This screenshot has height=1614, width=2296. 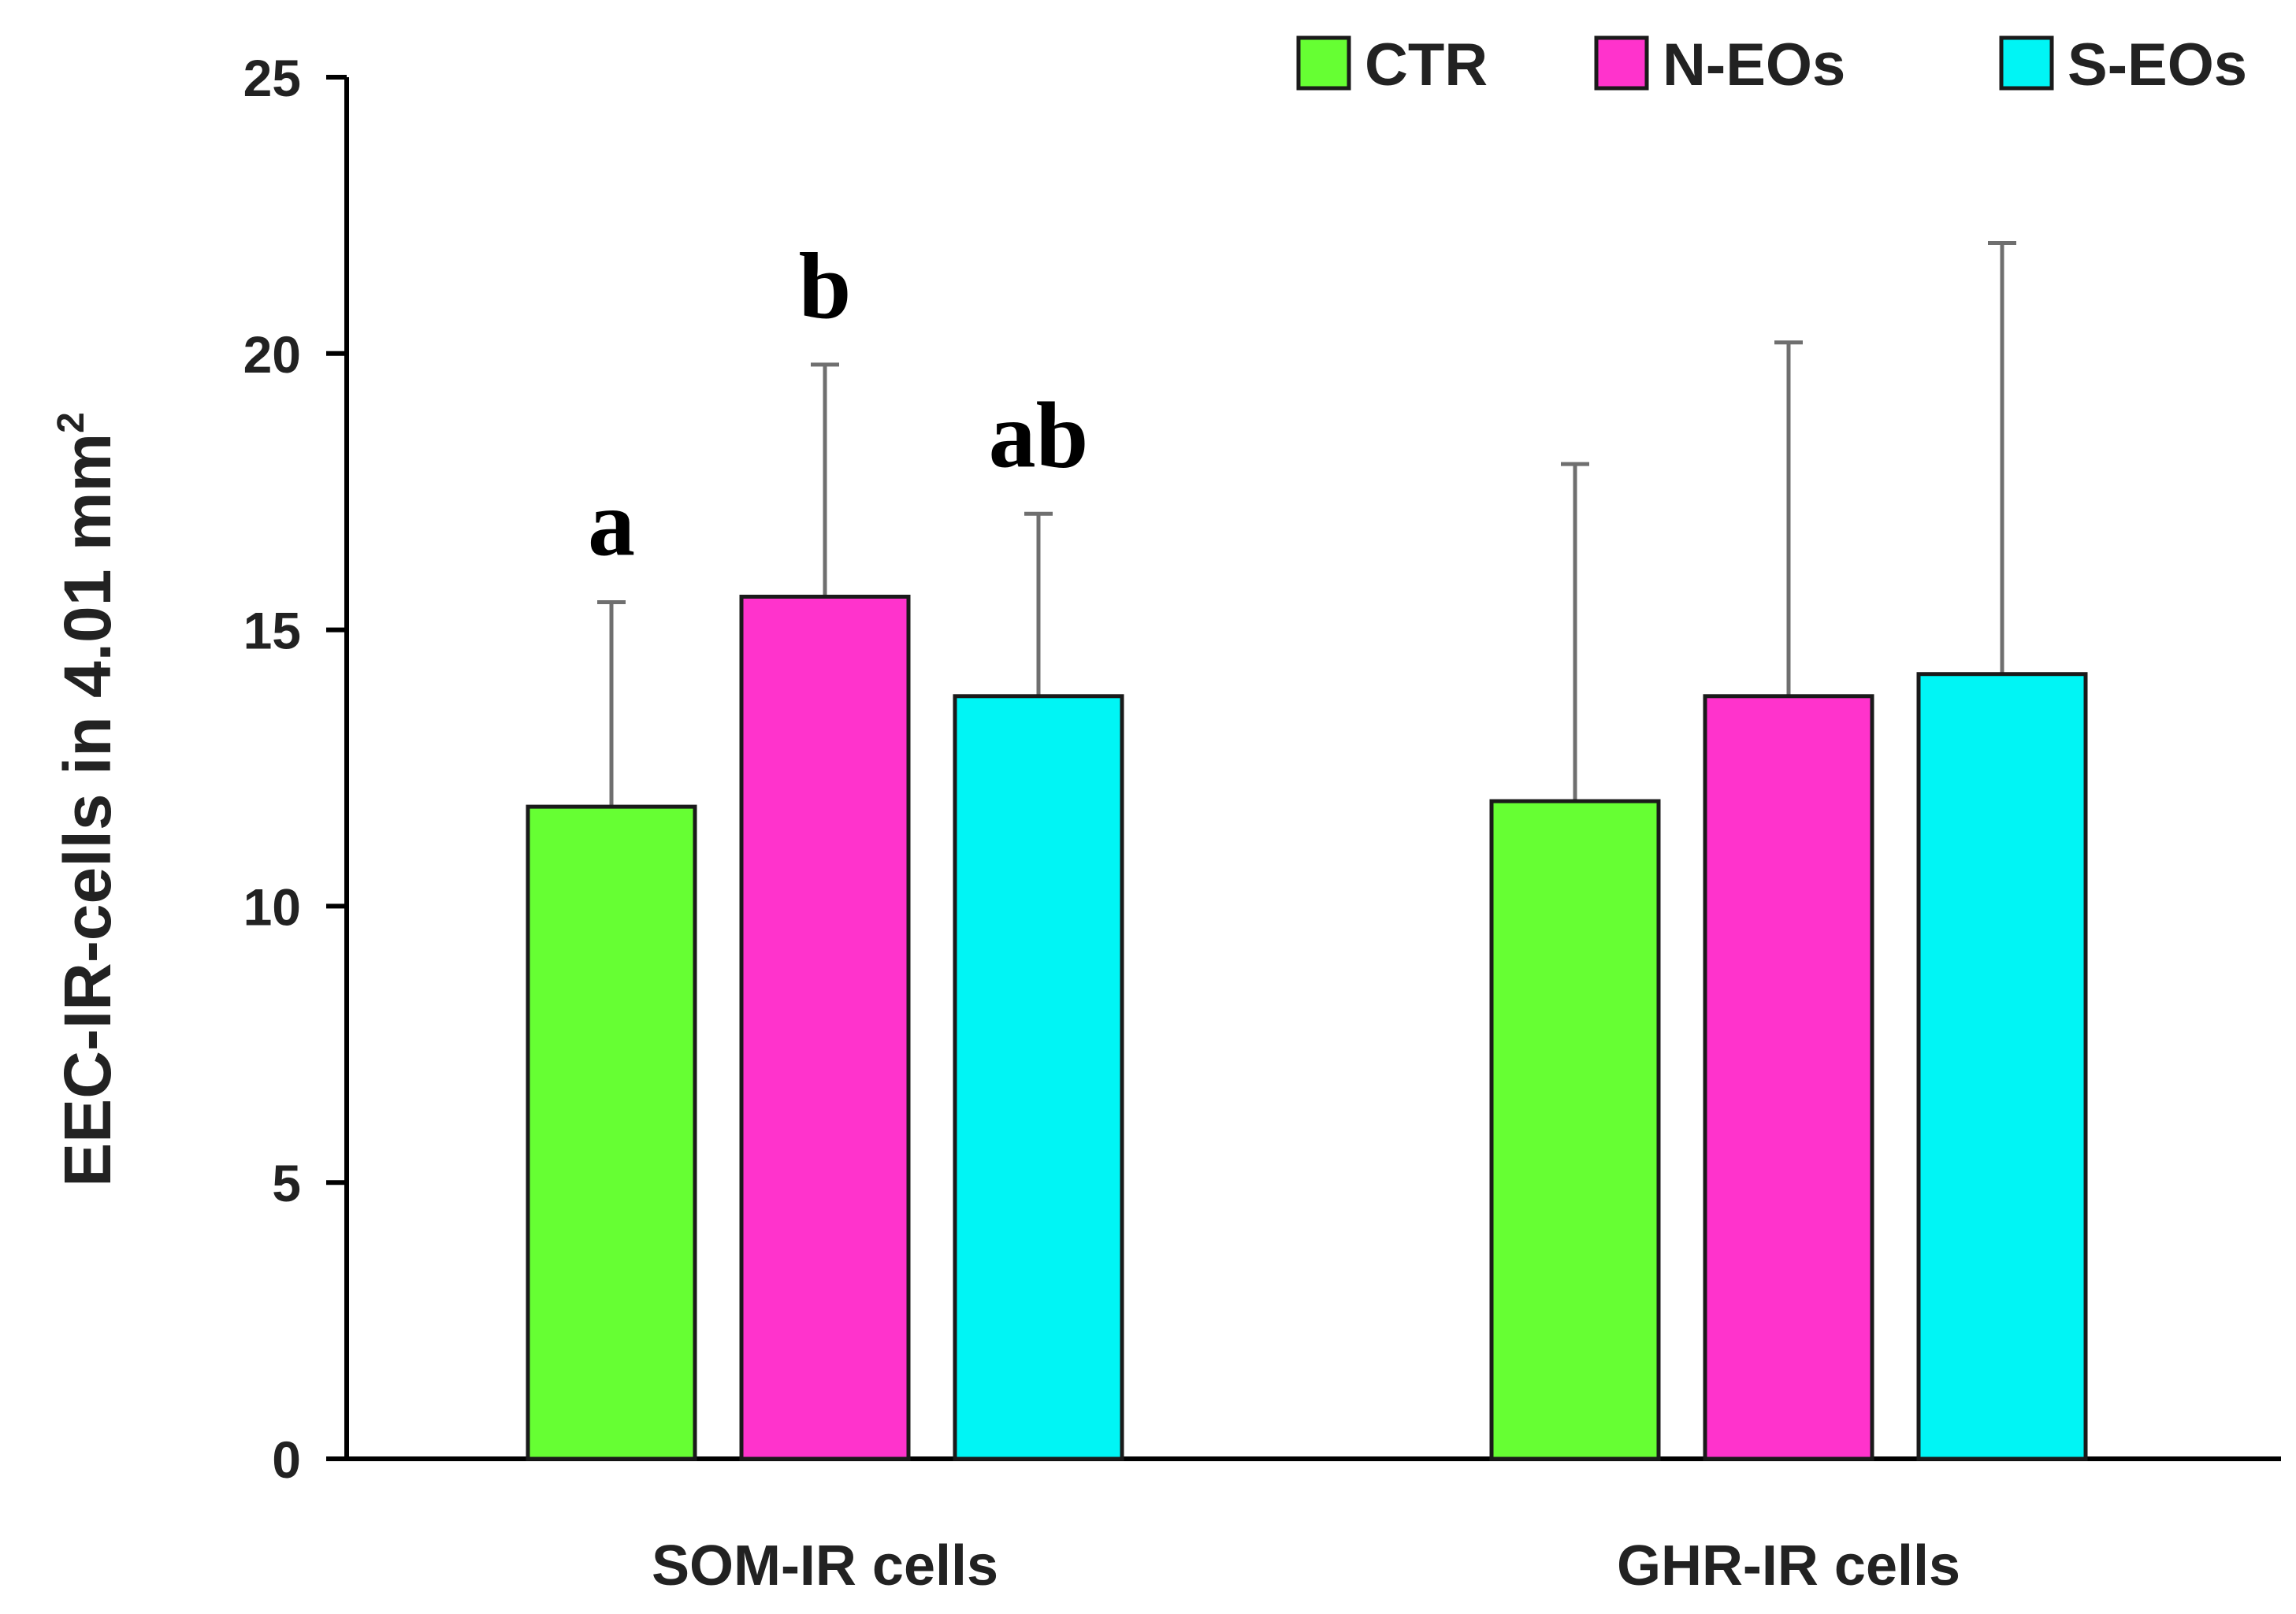 I want to click on significance-label: ab, so click(x=1039, y=434).